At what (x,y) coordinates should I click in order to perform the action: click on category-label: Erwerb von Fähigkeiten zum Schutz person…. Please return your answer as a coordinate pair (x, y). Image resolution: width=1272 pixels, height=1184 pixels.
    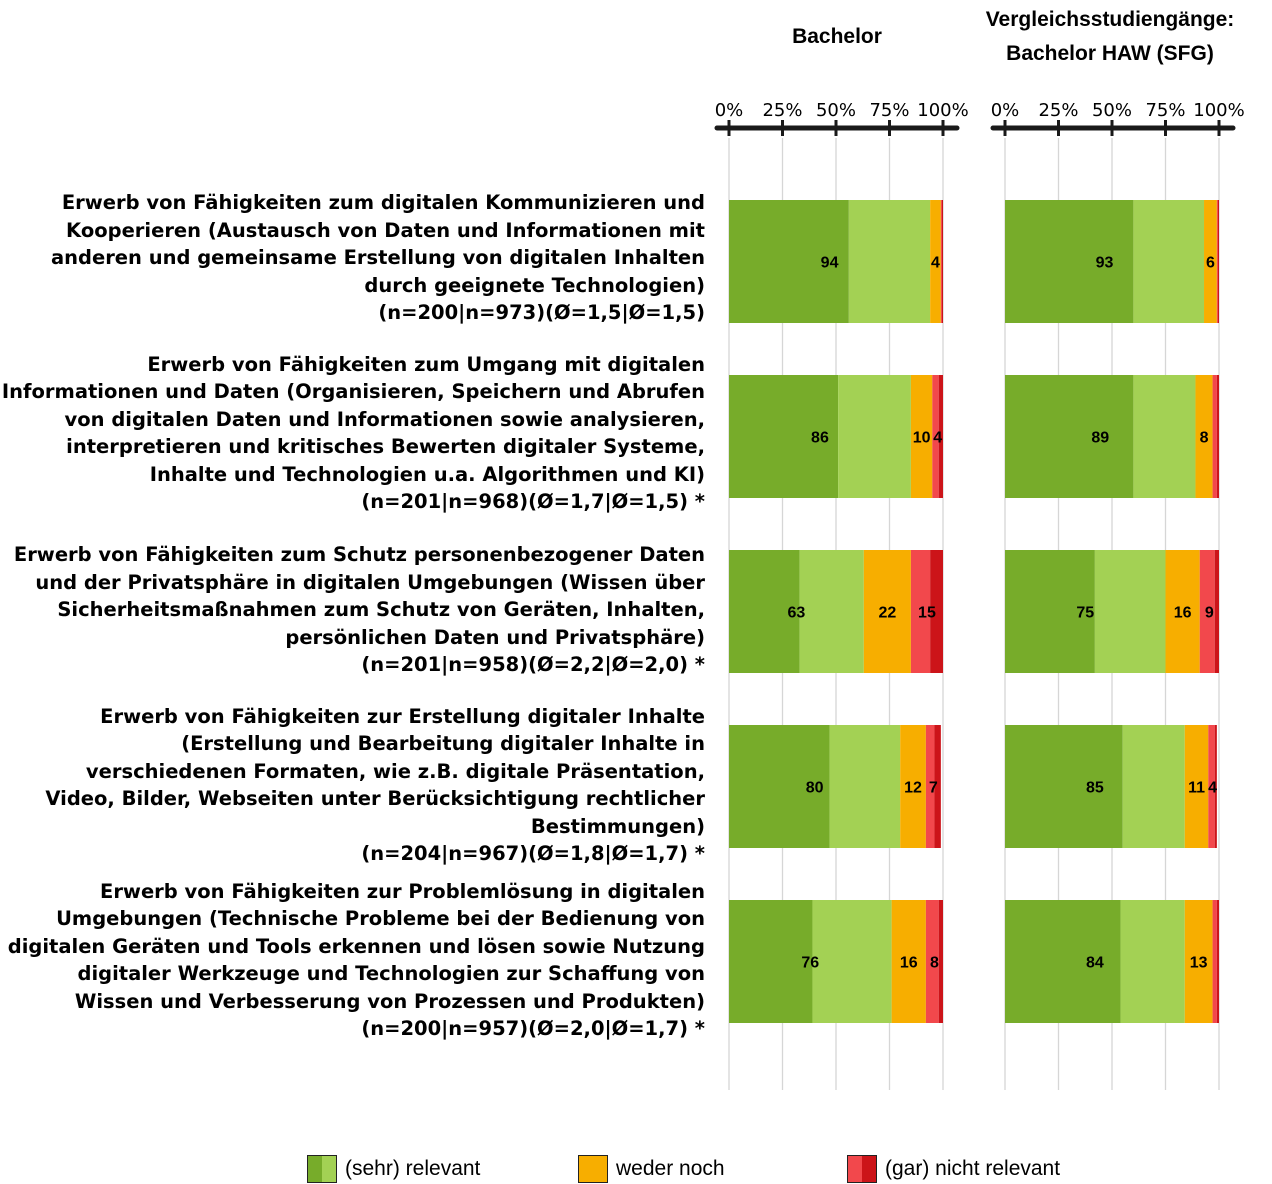
    Looking at the image, I should click on (359, 610).